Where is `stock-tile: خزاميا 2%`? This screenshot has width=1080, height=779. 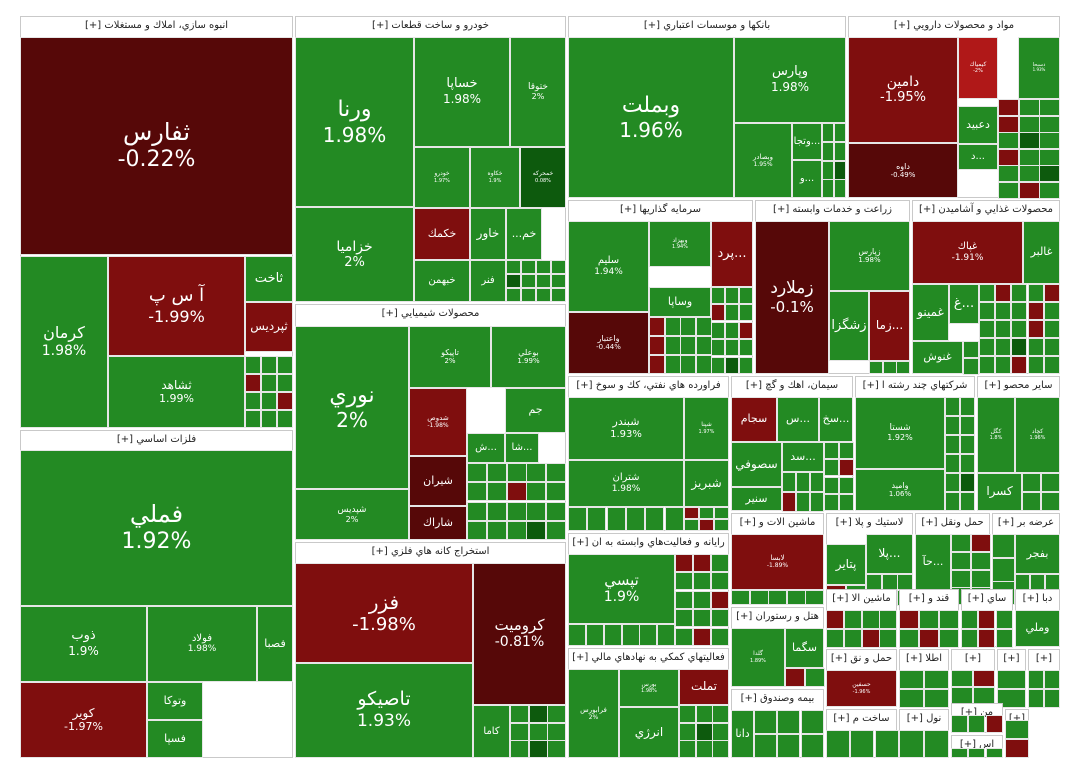
stock-tile: خزاميا 2% is located at coordinates (354, 254).